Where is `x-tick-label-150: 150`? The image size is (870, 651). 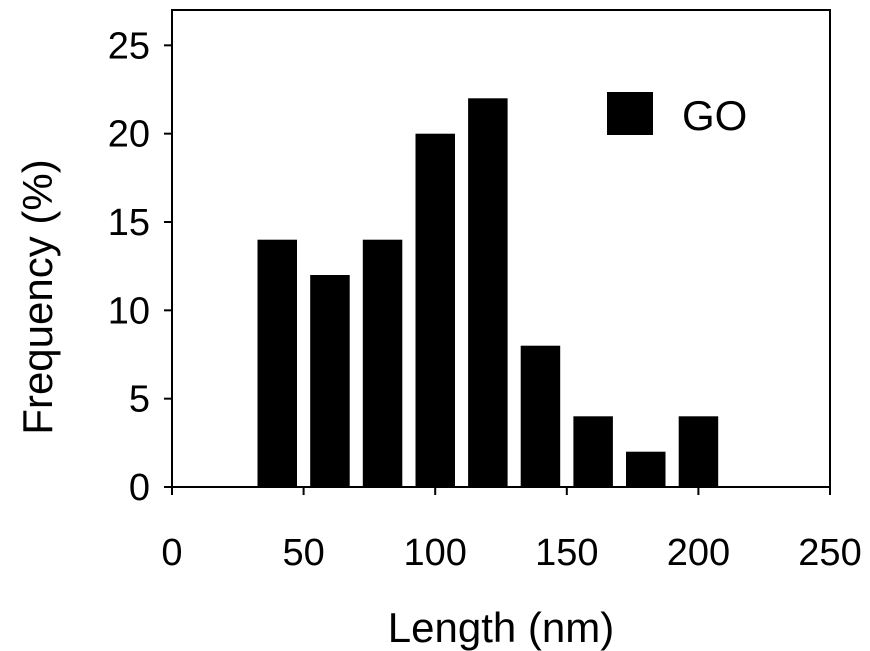 x-tick-label-150: 150 is located at coordinates (566, 553).